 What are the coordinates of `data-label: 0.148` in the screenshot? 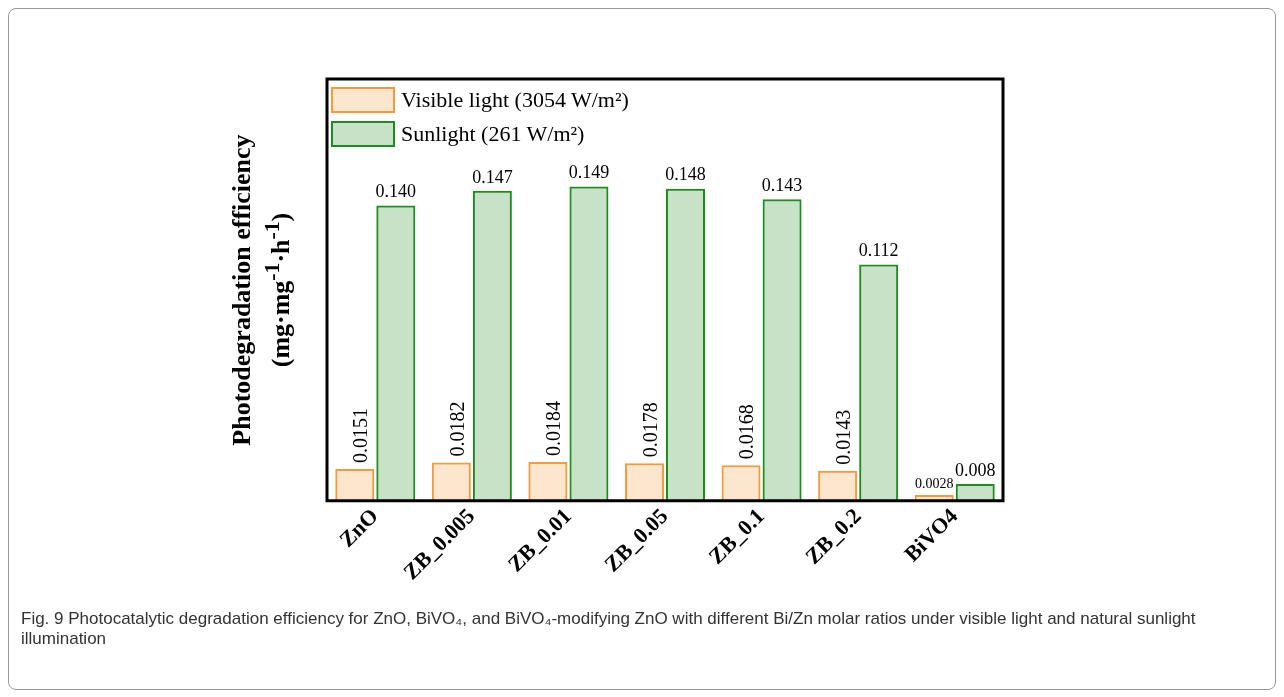 It's located at (685, 174).